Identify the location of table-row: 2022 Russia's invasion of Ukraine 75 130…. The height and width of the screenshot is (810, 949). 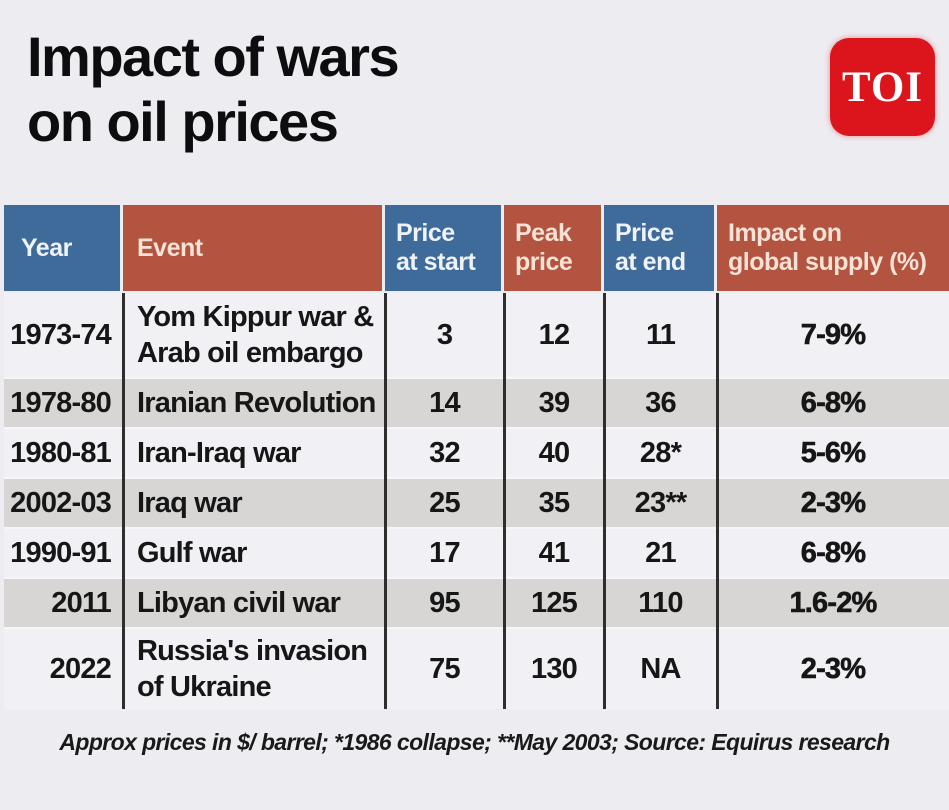
(476, 669).